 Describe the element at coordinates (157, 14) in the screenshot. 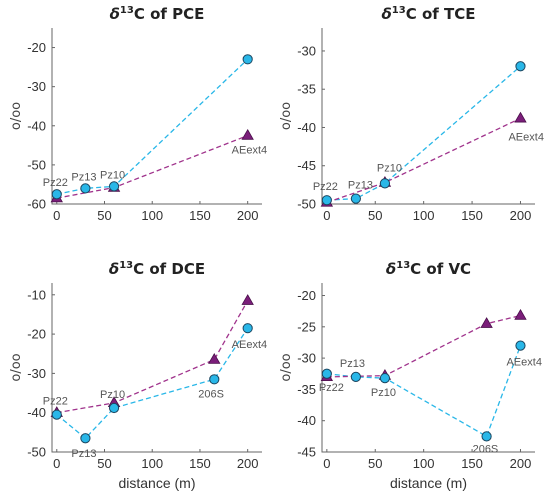

I see `chart-title: δ13C of PCE` at that location.